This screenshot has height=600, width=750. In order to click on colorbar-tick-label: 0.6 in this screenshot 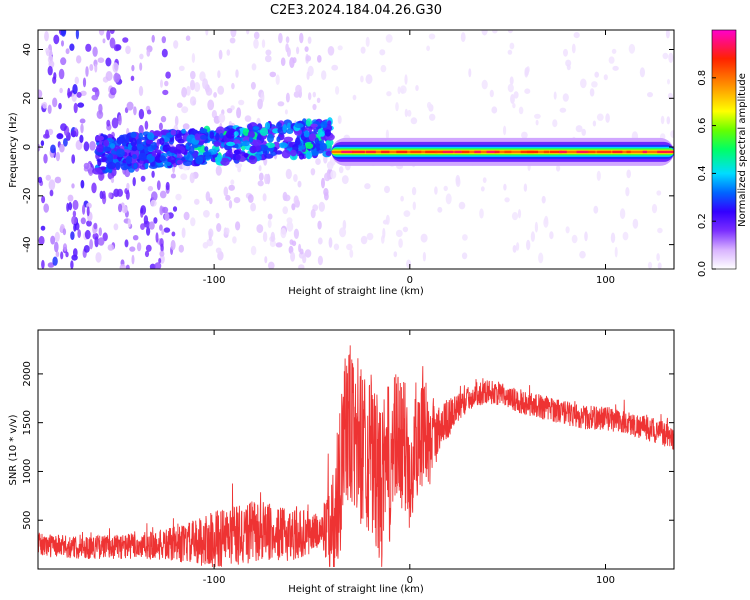, I will do `click(702, 126)`.